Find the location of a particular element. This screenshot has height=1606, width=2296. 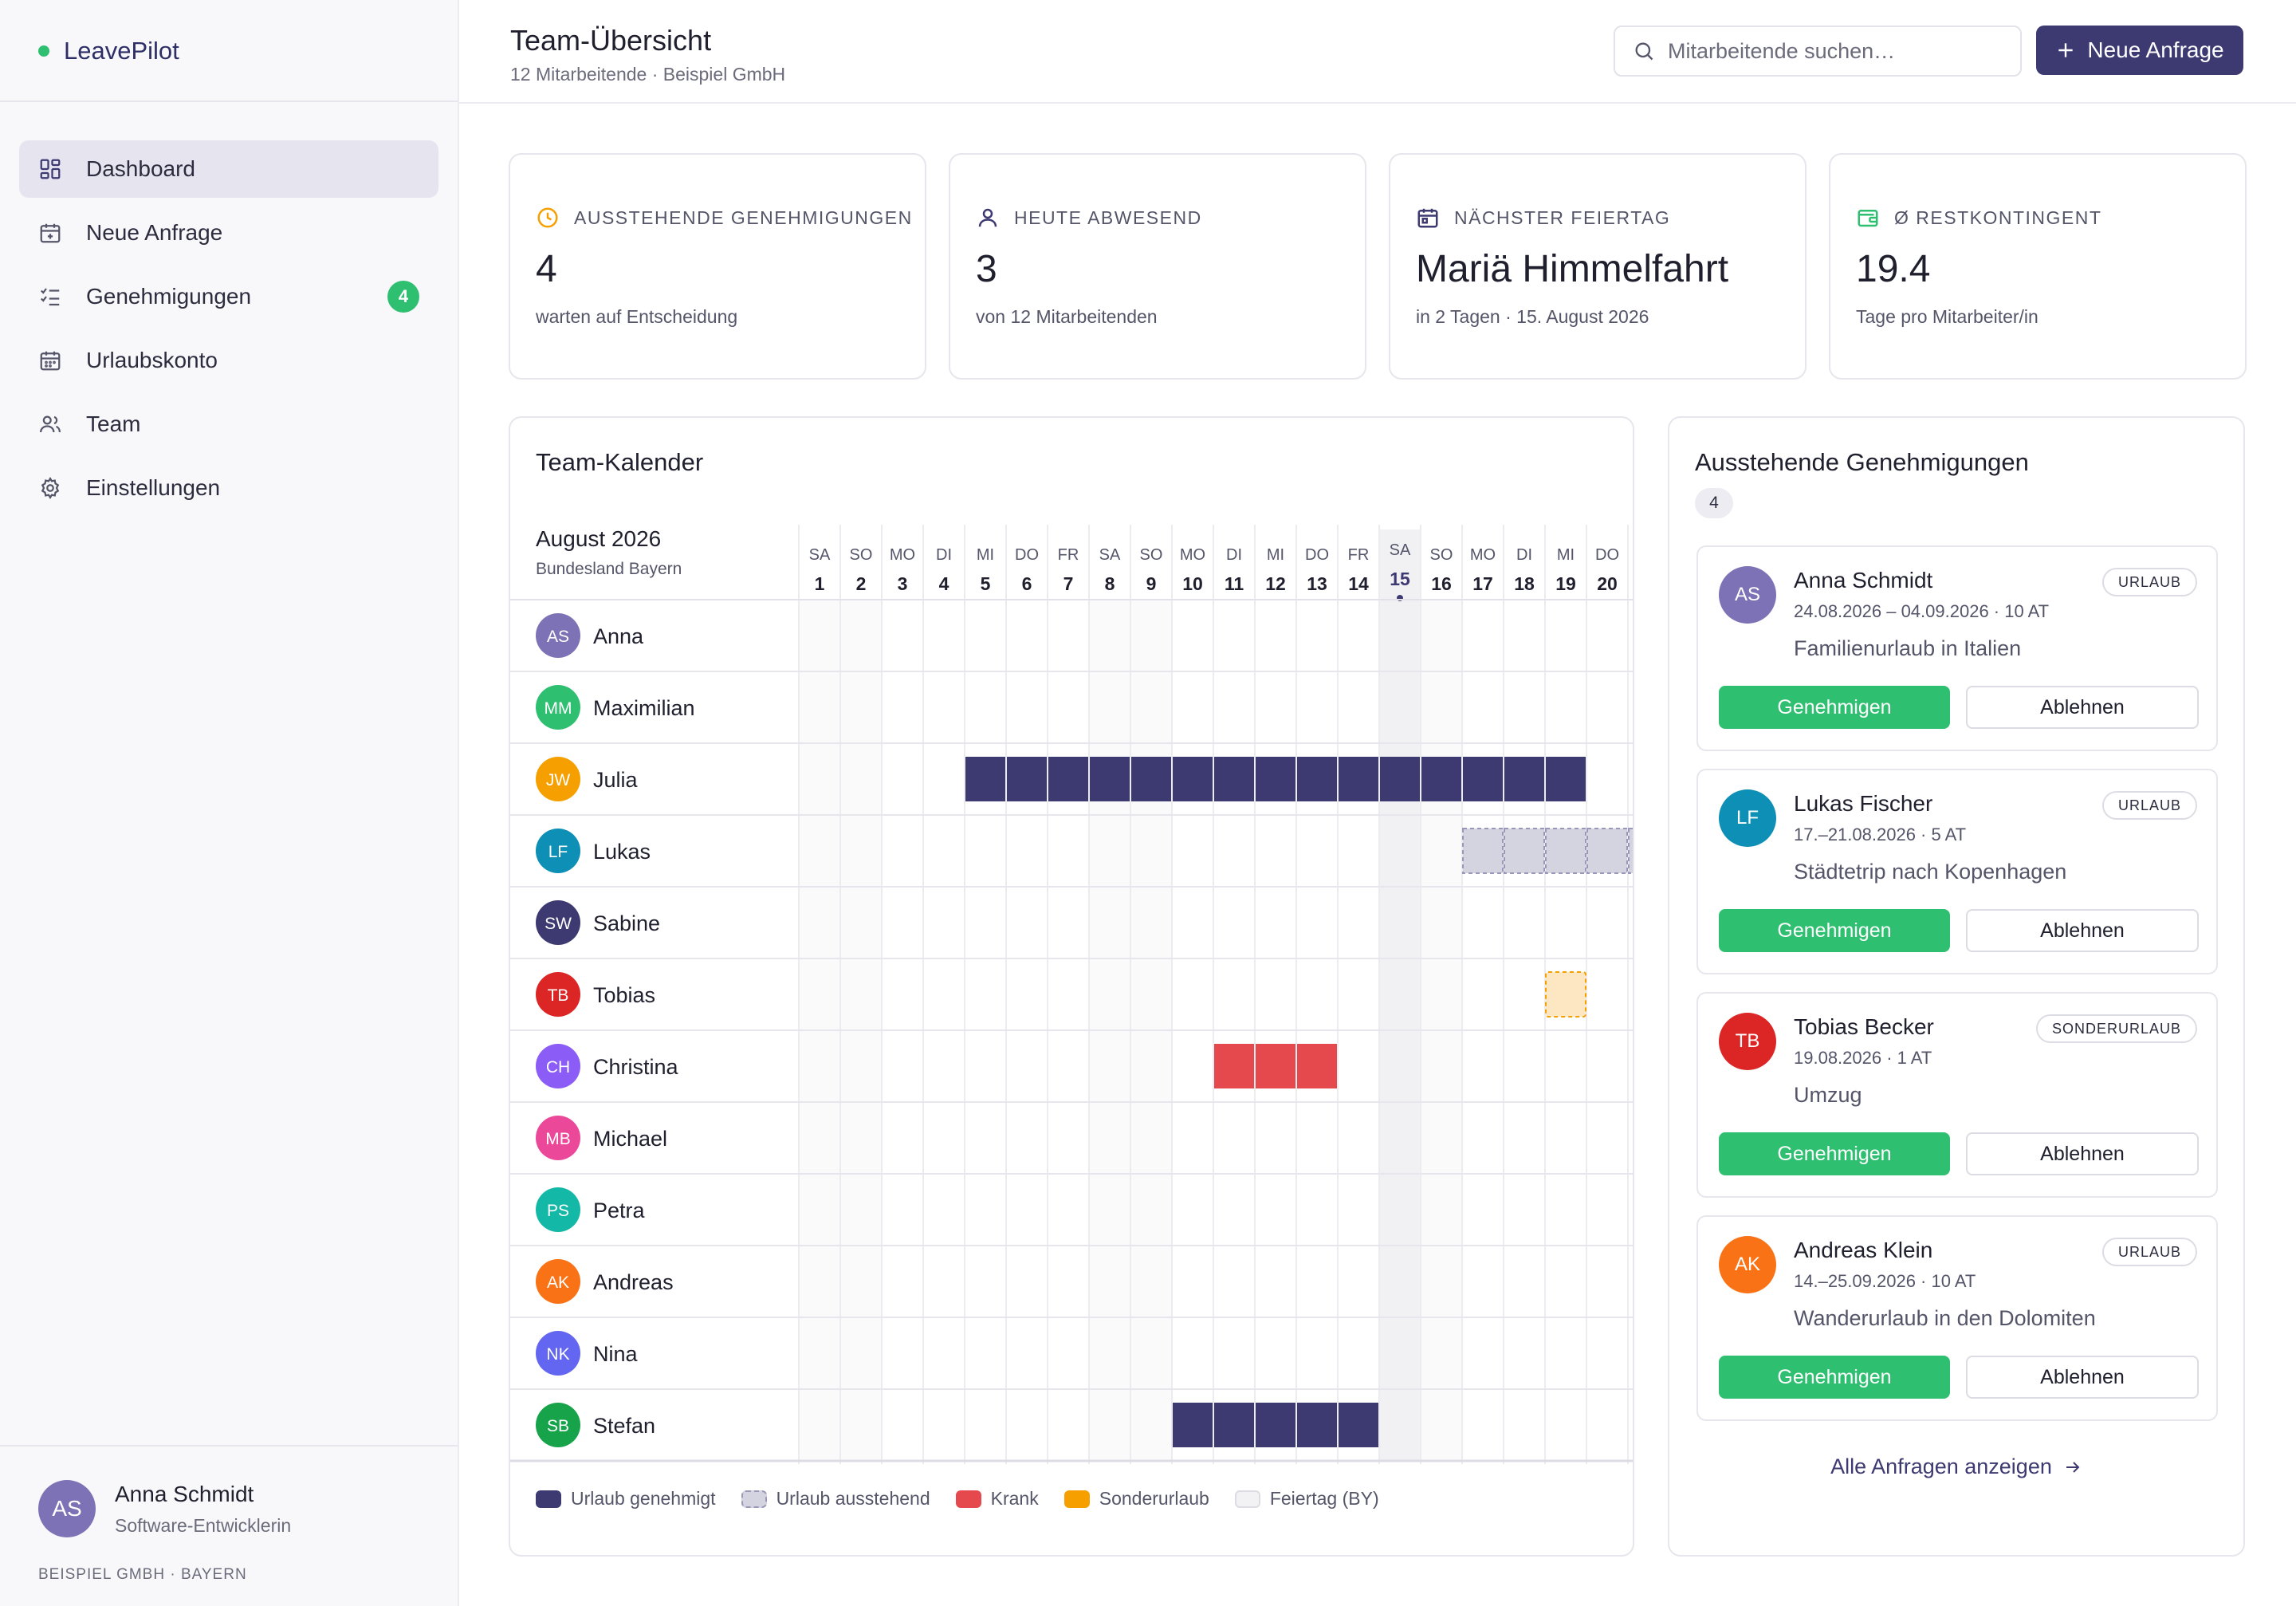

absence-special is located at coordinates (1565, 994).